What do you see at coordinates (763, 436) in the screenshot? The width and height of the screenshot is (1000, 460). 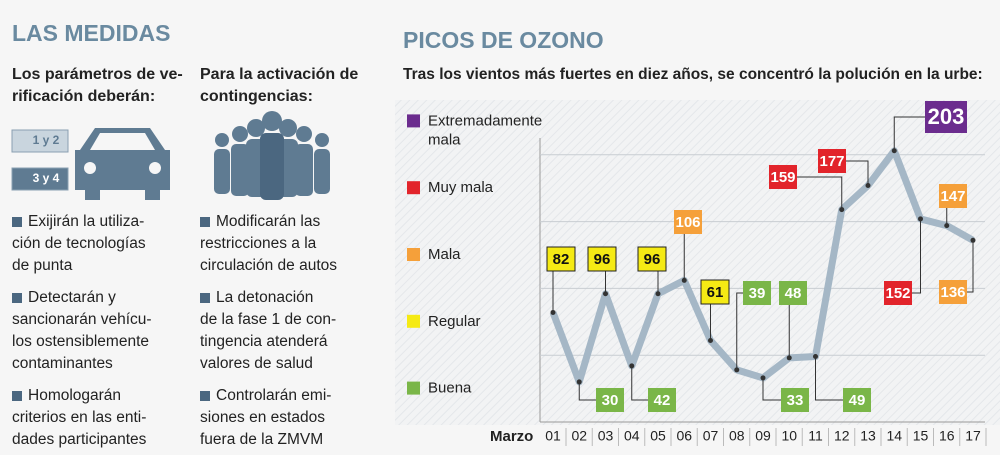 I see `x-tick-label: 09` at bounding box center [763, 436].